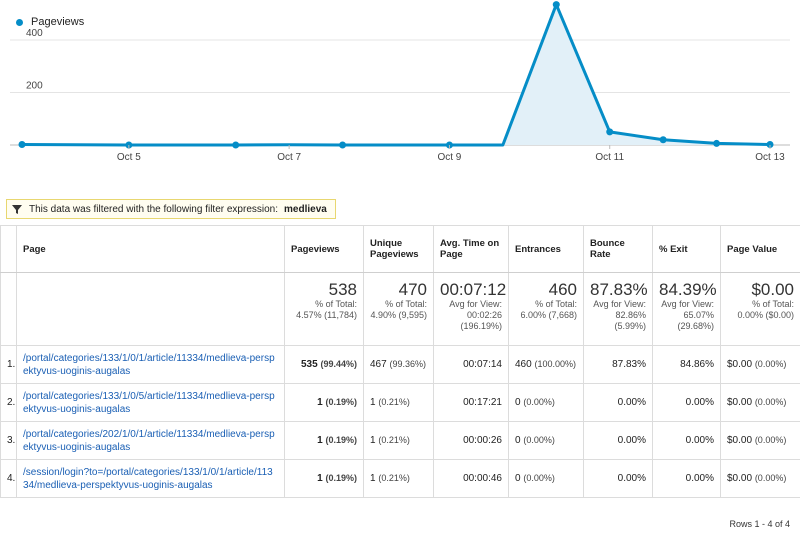 The width and height of the screenshot is (800, 540). What do you see at coordinates (289, 157) in the screenshot?
I see `x-tick-label: Oct 7` at bounding box center [289, 157].